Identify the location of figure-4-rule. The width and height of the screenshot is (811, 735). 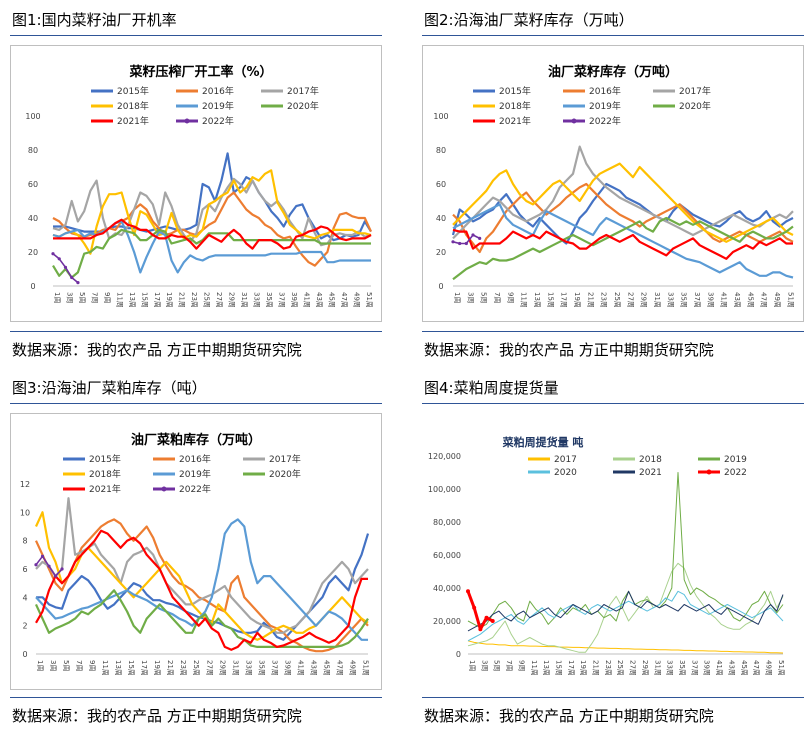
(613, 403).